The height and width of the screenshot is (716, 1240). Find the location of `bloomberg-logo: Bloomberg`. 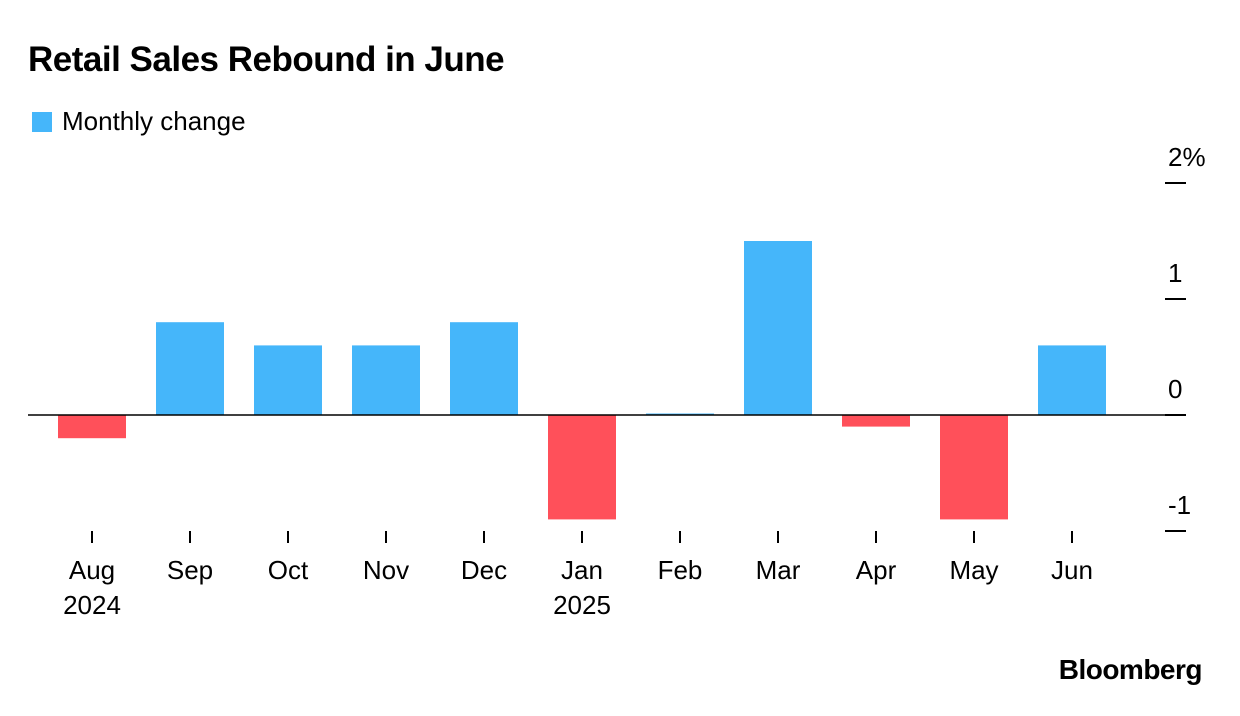

bloomberg-logo: Bloomberg is located at coordinates (1130, 669).